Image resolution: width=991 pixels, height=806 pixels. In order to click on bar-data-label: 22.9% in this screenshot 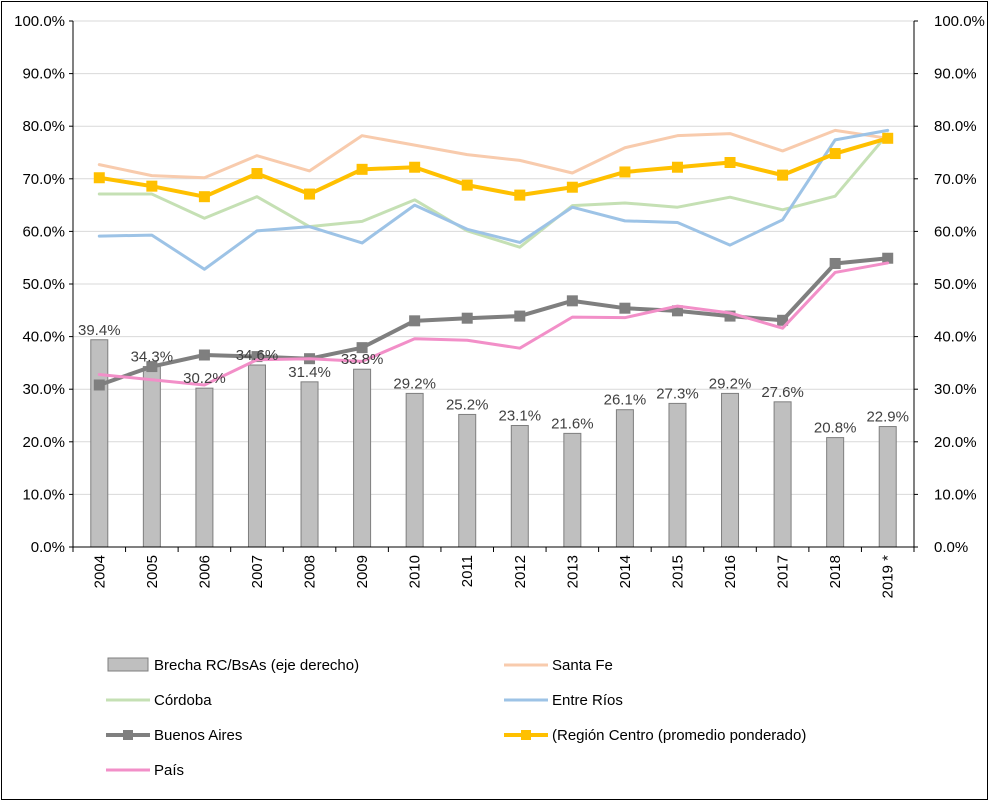, I will do `click(887, 417)`.